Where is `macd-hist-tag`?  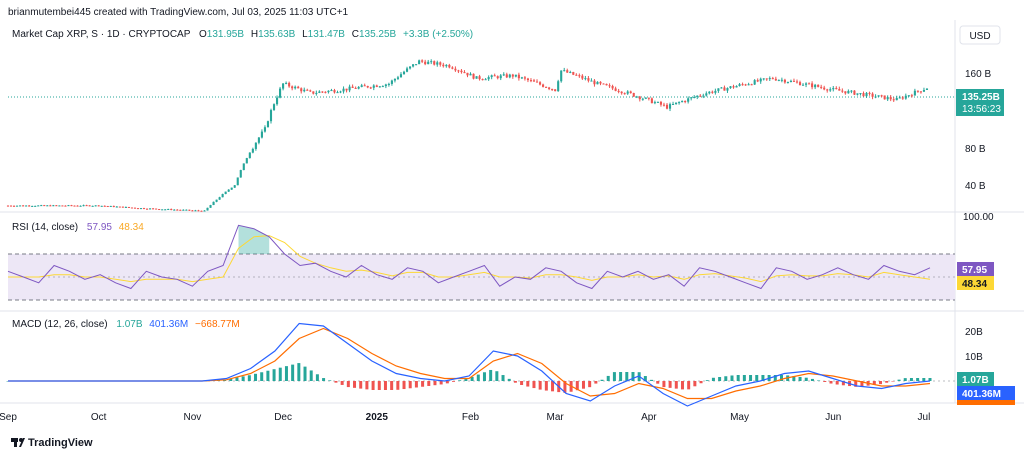
macd-hist-tag is located at coordinates (975, 379).